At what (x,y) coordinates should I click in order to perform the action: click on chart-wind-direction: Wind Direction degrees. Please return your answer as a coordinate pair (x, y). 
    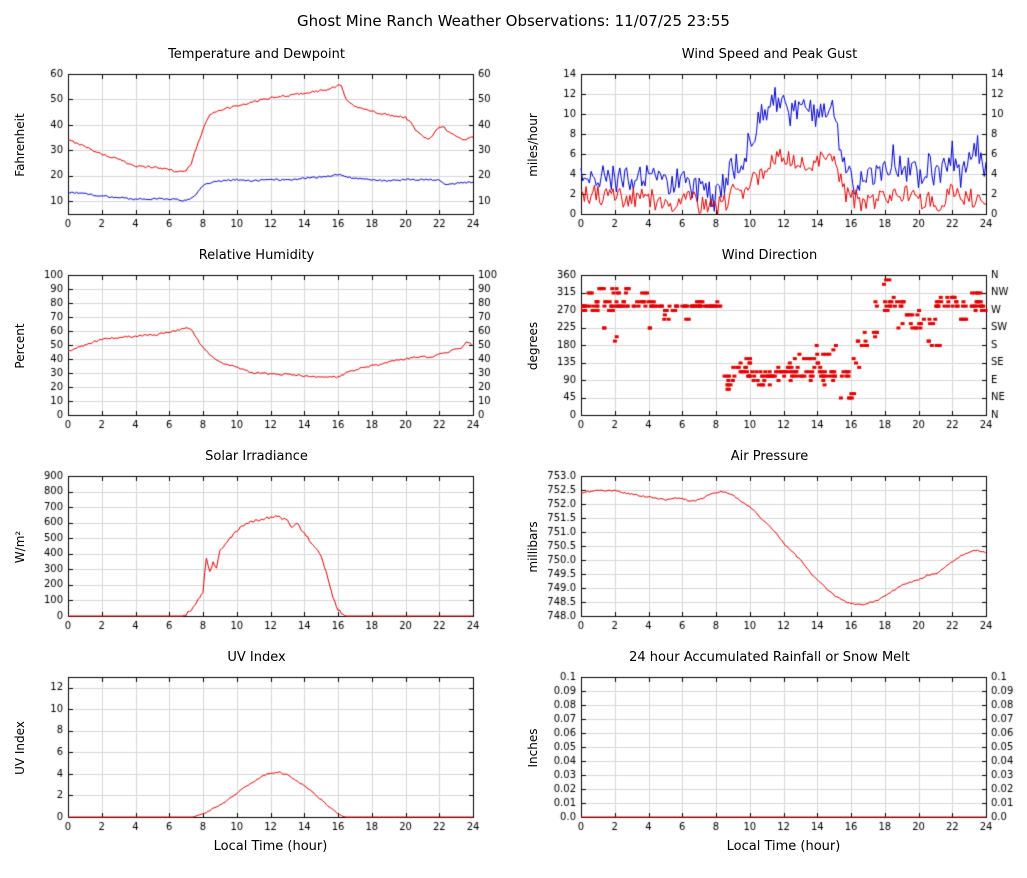
    Looking at the image, I should click on (769, 341).